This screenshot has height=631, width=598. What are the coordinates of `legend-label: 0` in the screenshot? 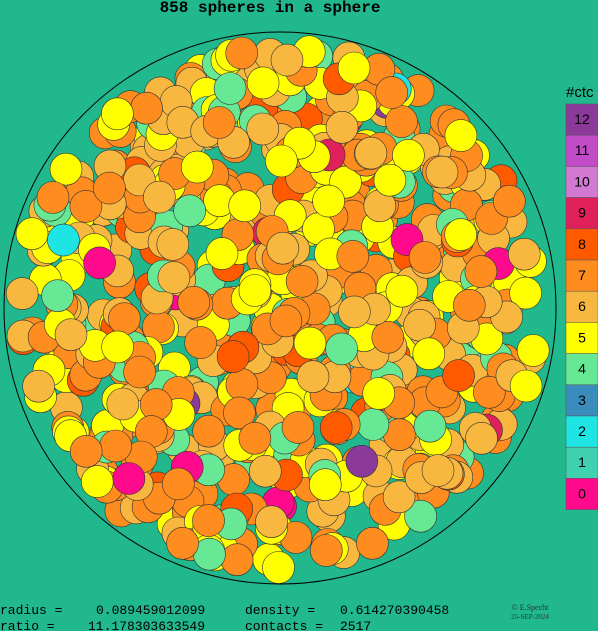 It's located at (582, 493).